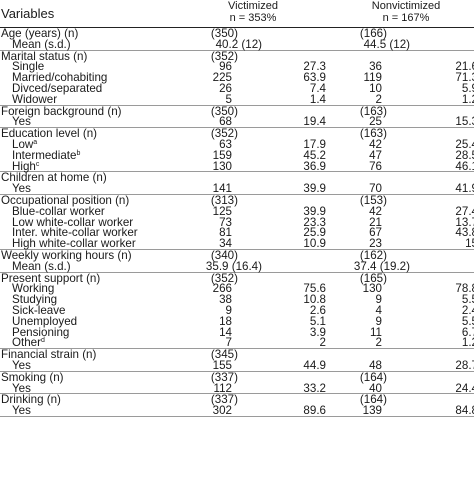 Image resolution: width=474 pixels, height=494 pixels. I want to click on table-row: Inter. white-collar worker 81 25.9 67 43.8, so click(237, 233).